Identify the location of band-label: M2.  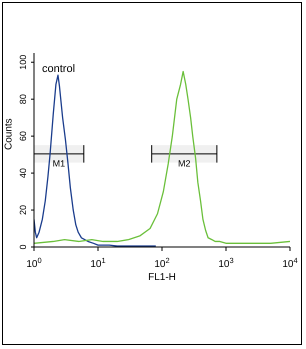
(184, 163).